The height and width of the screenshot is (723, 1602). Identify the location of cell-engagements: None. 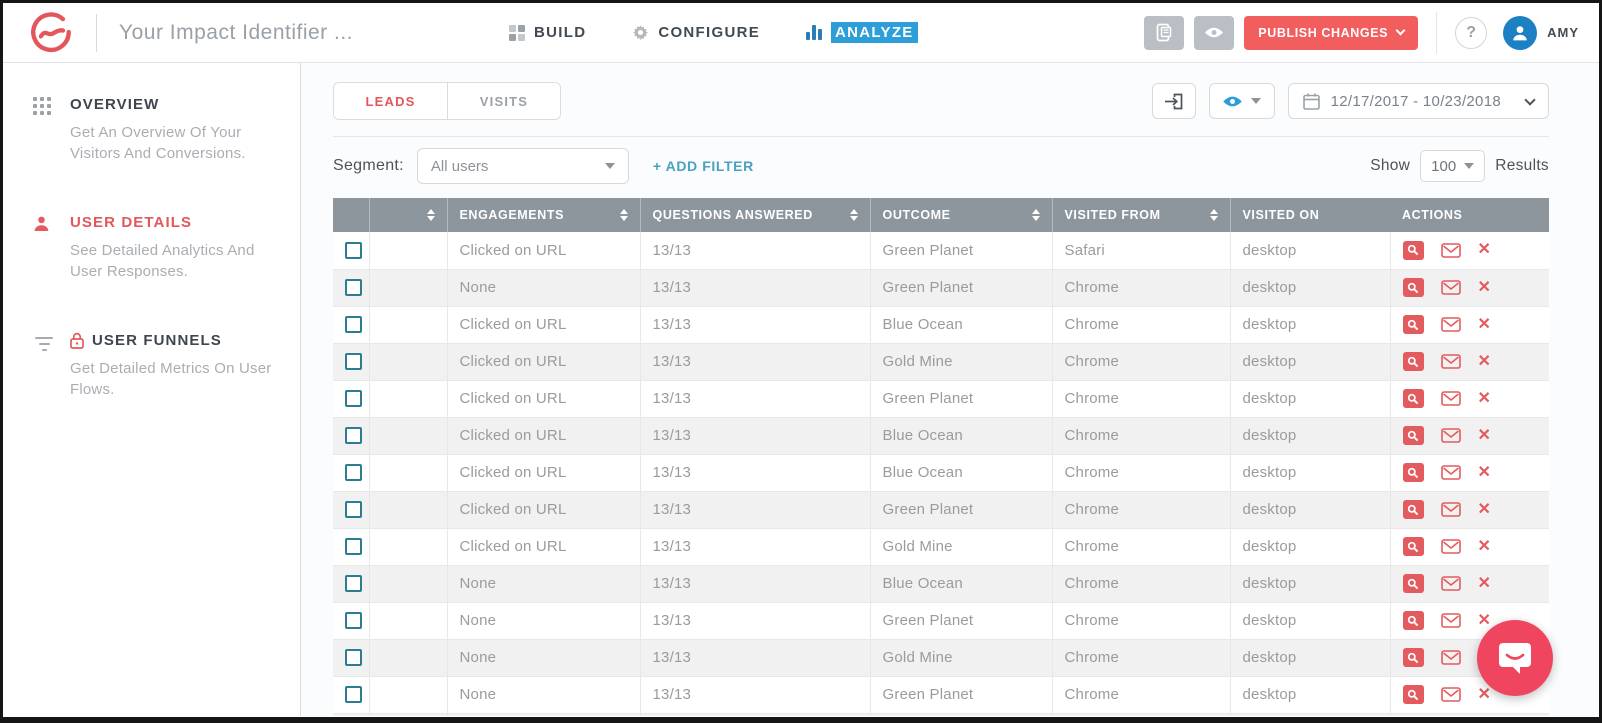
(544, 621).